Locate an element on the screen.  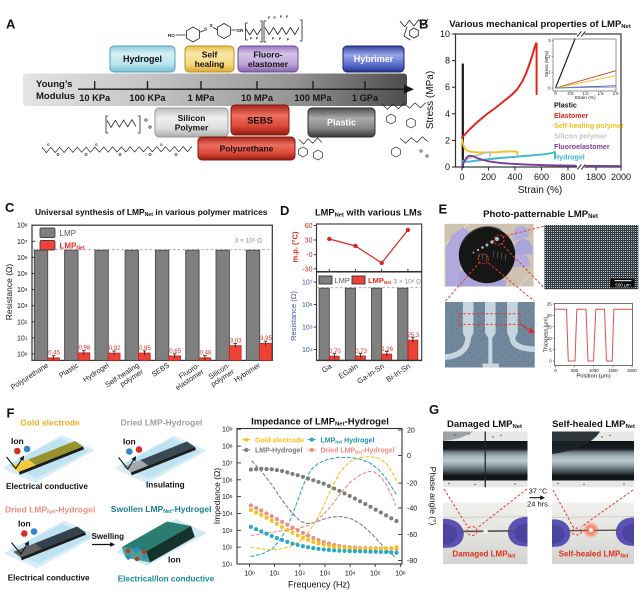
svg-text: 4 is located at coordinates (447, 114).